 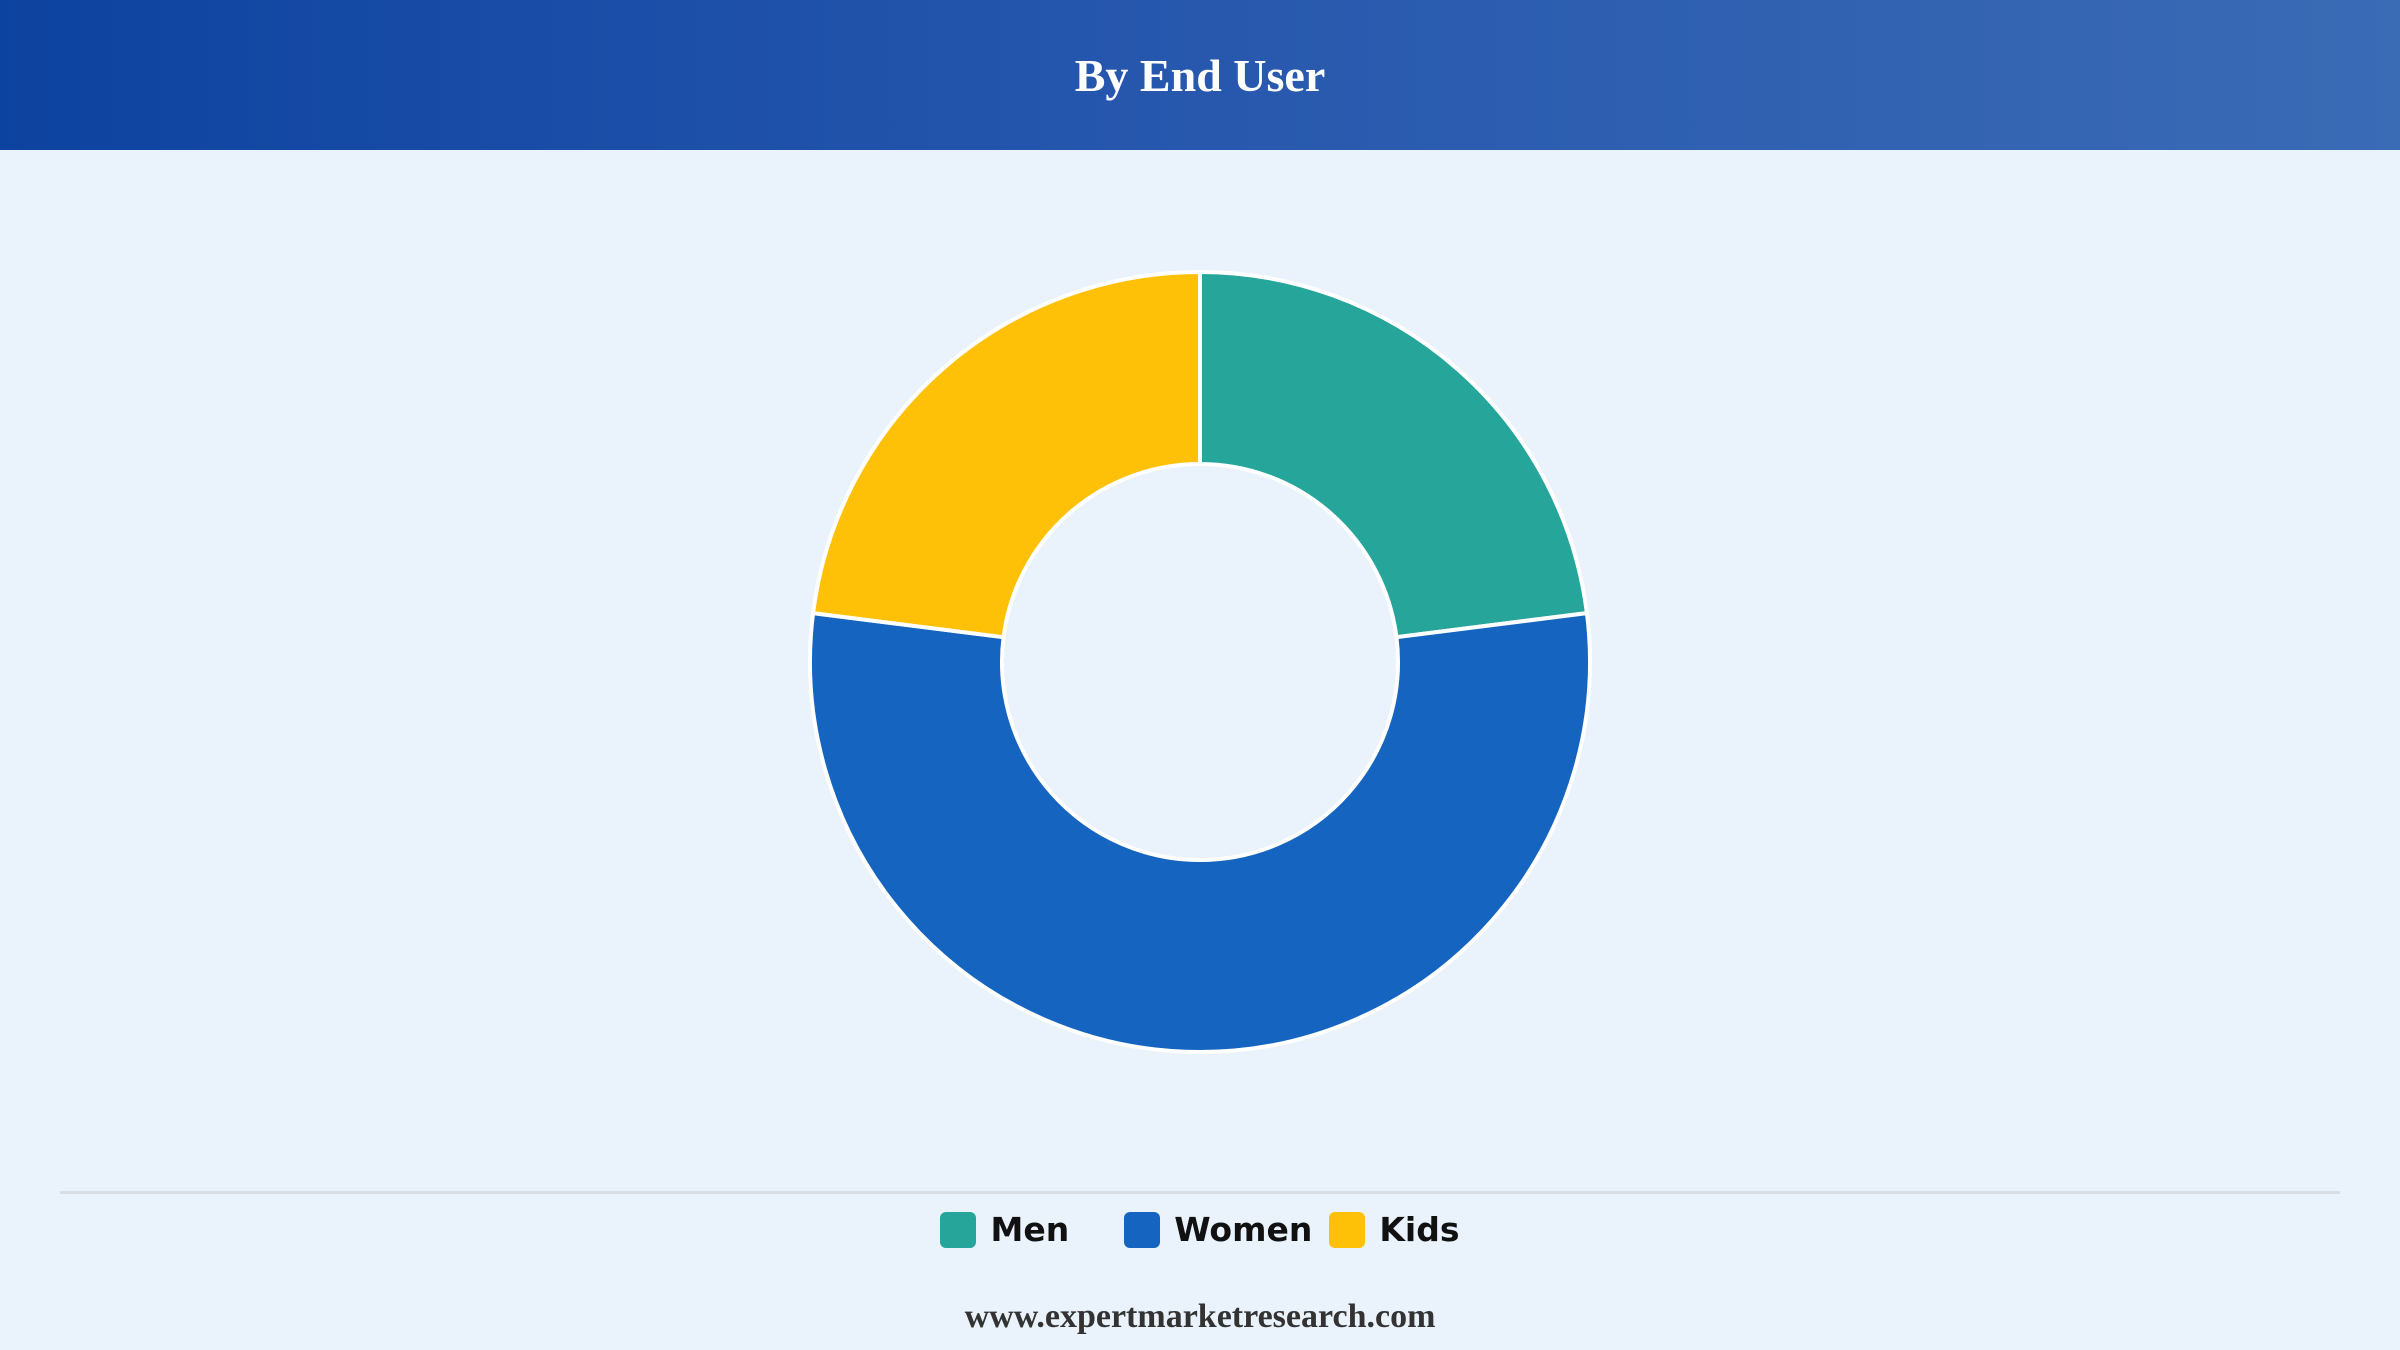 I want to click on chart-header: By End User, so click(x=1200, y=75).